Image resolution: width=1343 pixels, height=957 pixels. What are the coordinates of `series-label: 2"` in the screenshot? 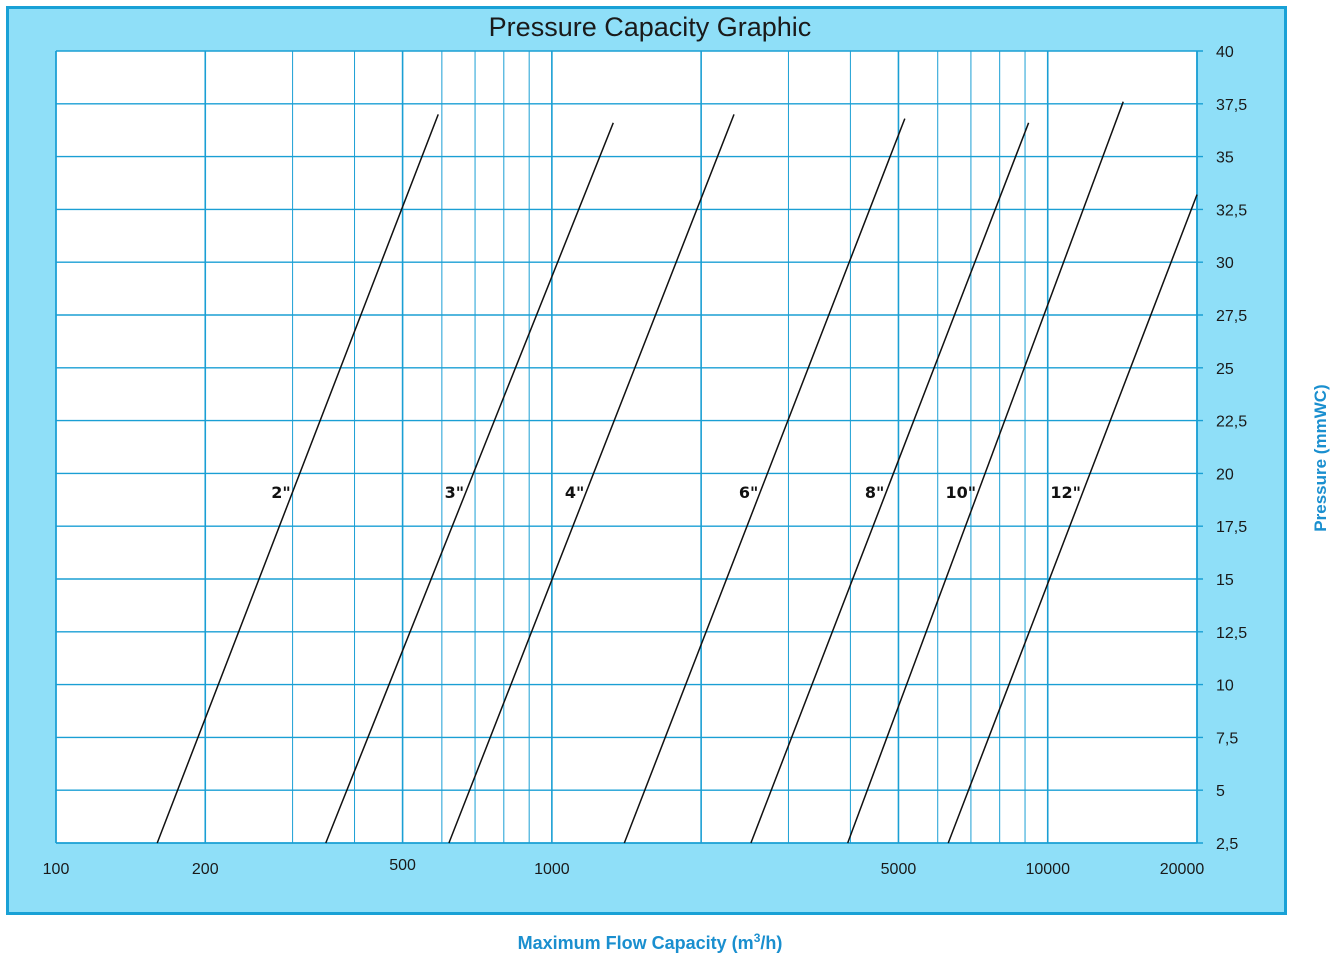 It's located at (280, 492).